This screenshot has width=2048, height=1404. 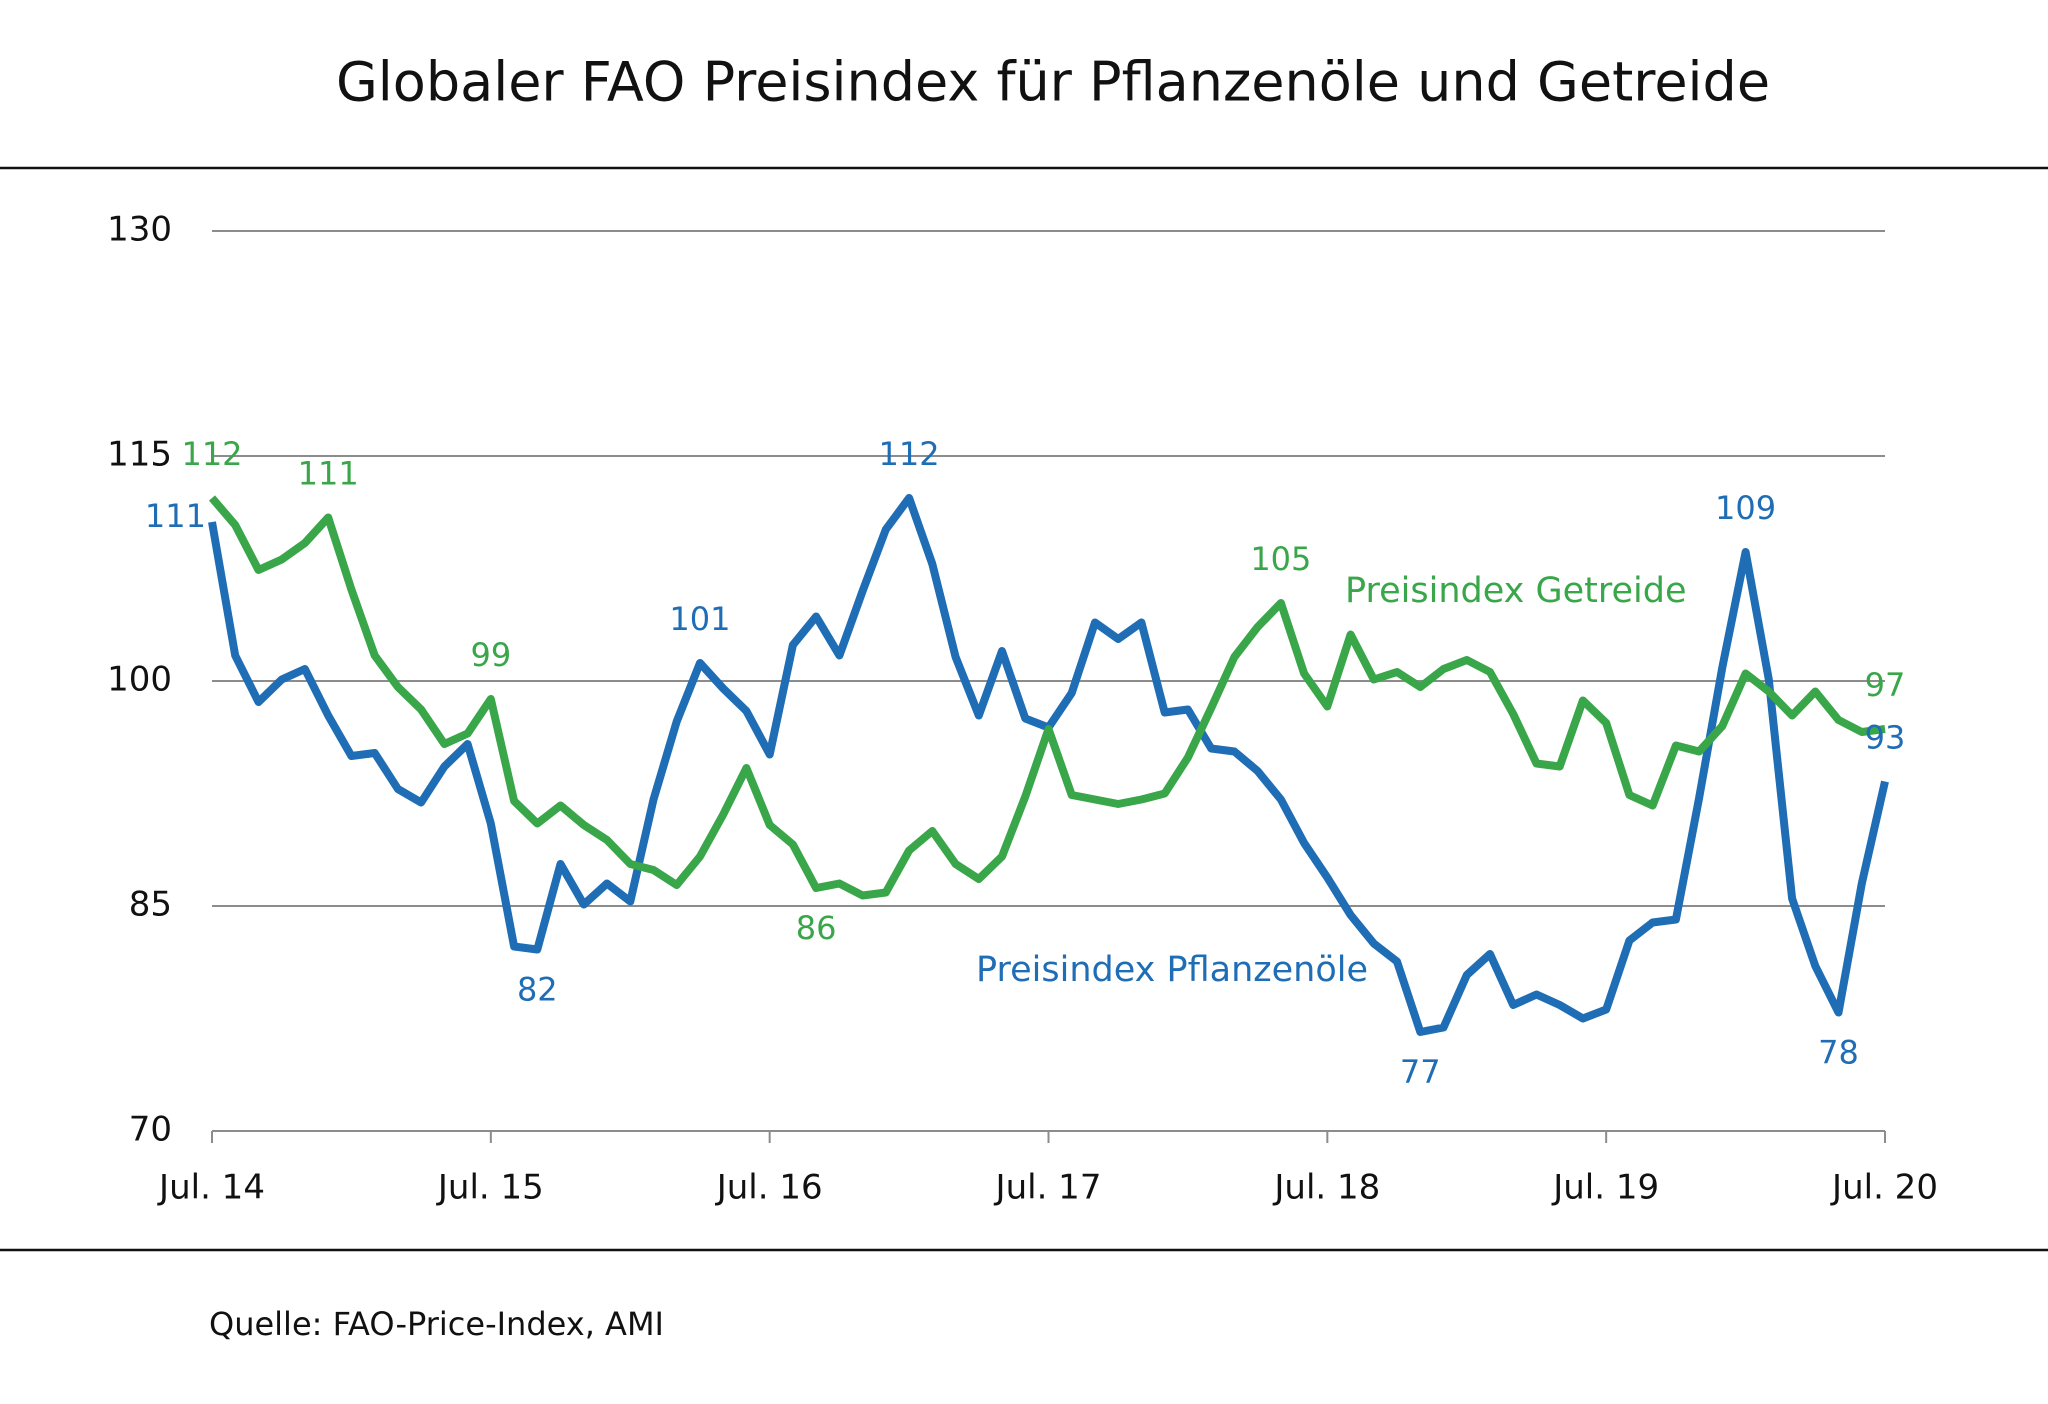 I want to click on y-tick-label: 70, so click(x=150, y=1130).